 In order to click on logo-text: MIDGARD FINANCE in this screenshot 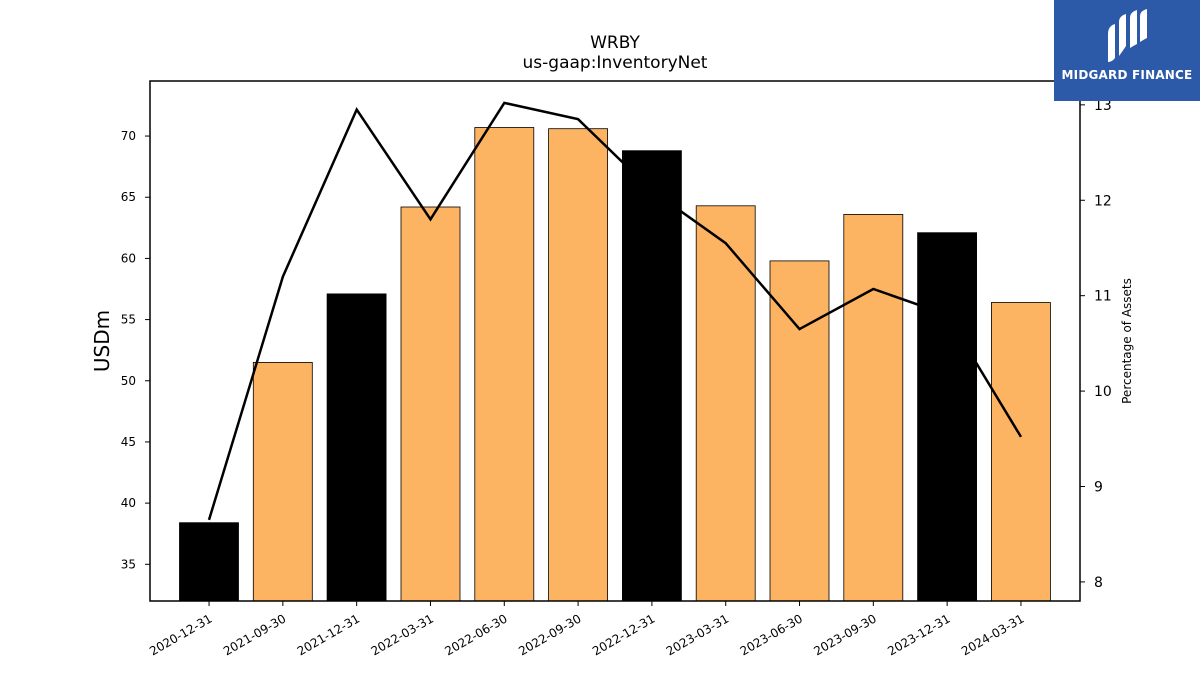, I will do `click(1127, 75)`.